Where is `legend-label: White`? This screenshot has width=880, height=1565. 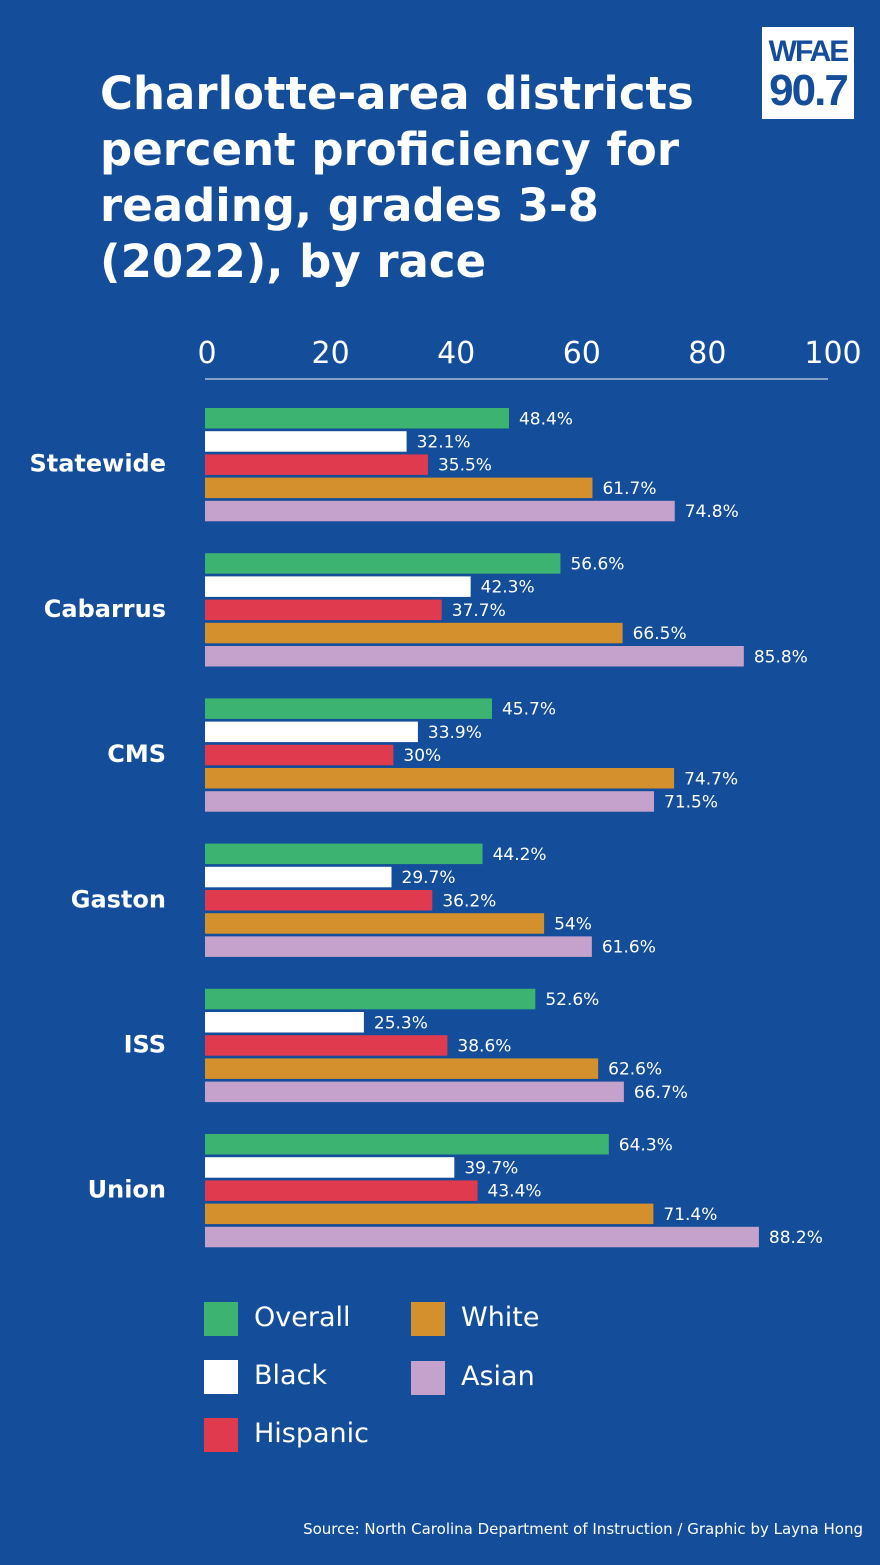
legend-label: White is located at coordinates (500, 1317).